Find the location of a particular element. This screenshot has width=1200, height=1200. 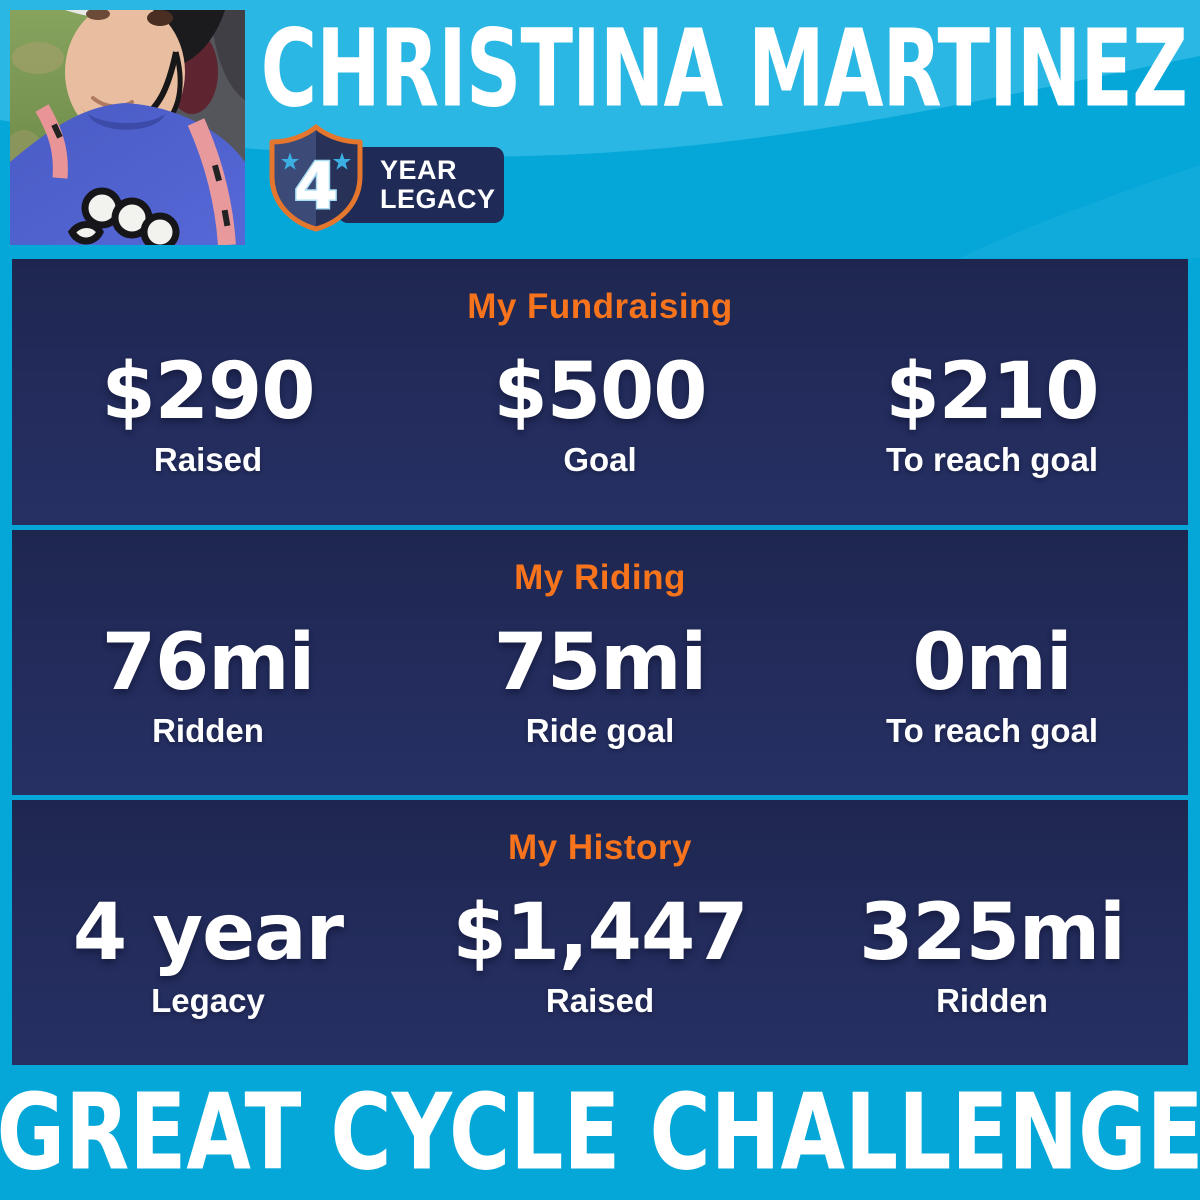

stat-value: 4 year is located at coordinates (208, 933).